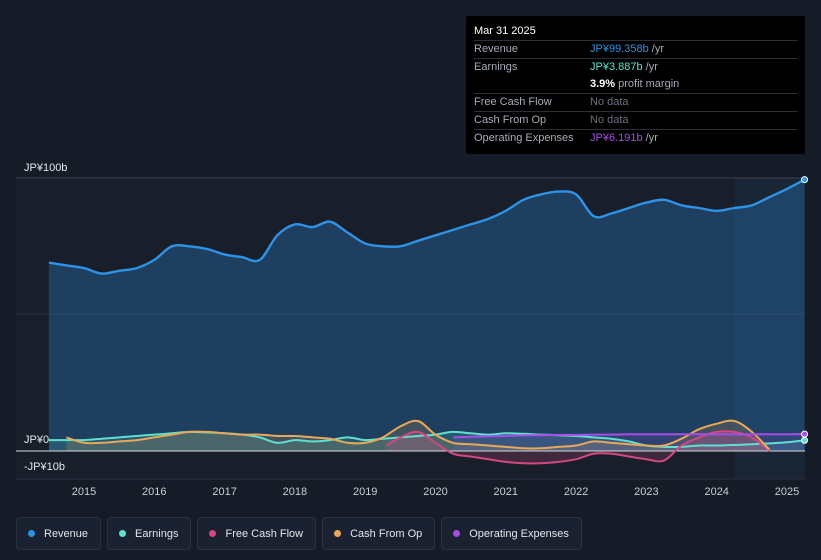  I want to click on tooltip-row-margin: 3.9% profit margin, so click(635, 84).